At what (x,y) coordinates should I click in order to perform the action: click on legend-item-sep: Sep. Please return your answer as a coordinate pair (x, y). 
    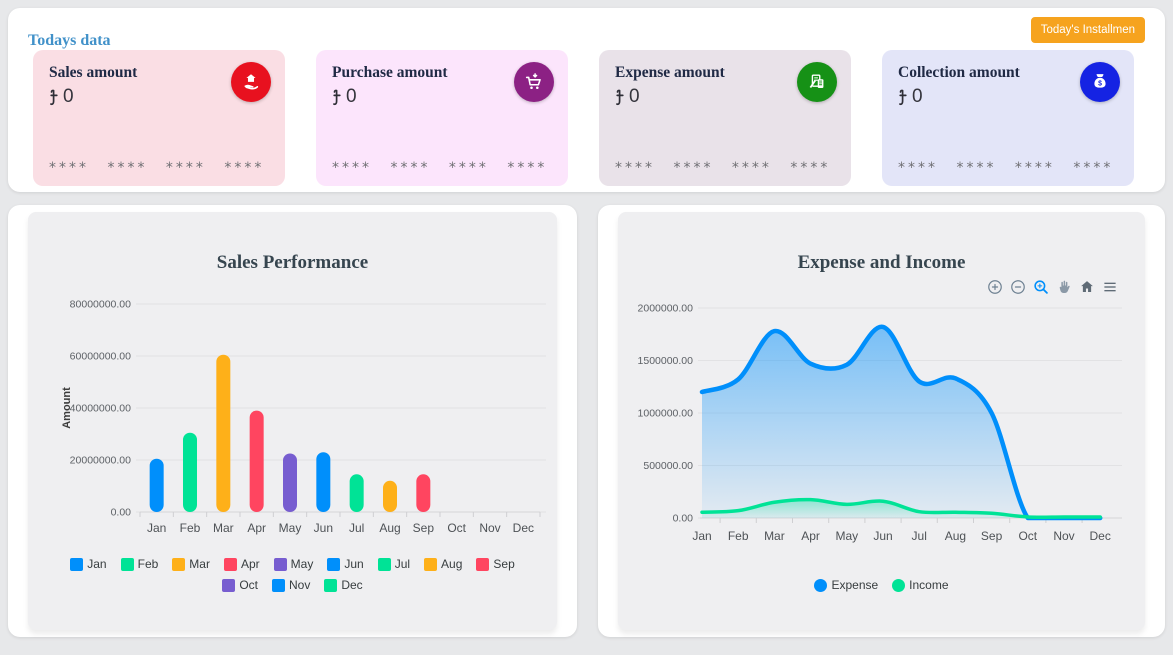
    Looking at the image, I should click on (495, 564).